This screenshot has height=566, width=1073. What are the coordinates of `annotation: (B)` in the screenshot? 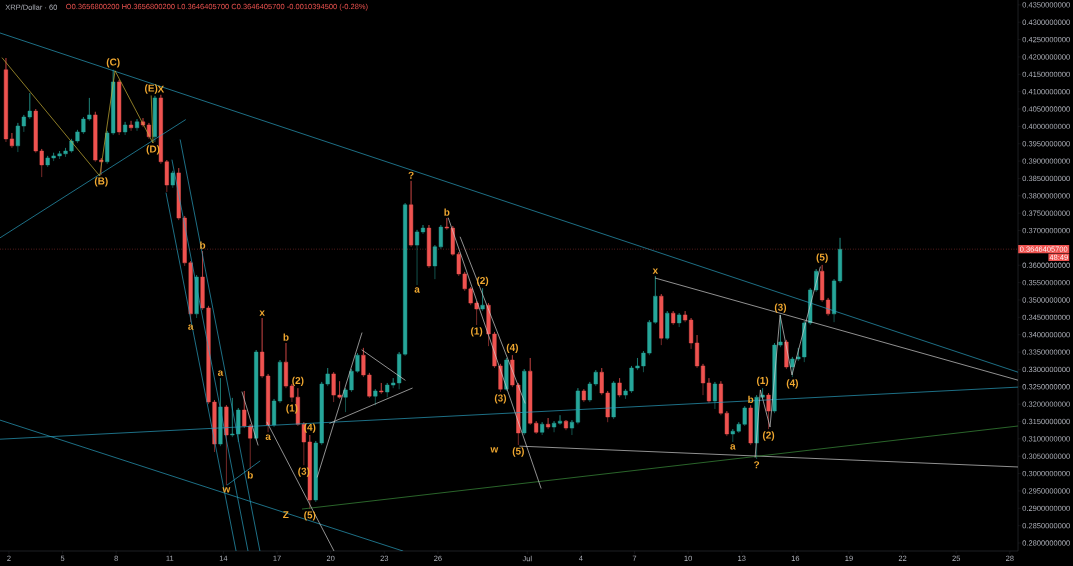 It's located at (101, 182).